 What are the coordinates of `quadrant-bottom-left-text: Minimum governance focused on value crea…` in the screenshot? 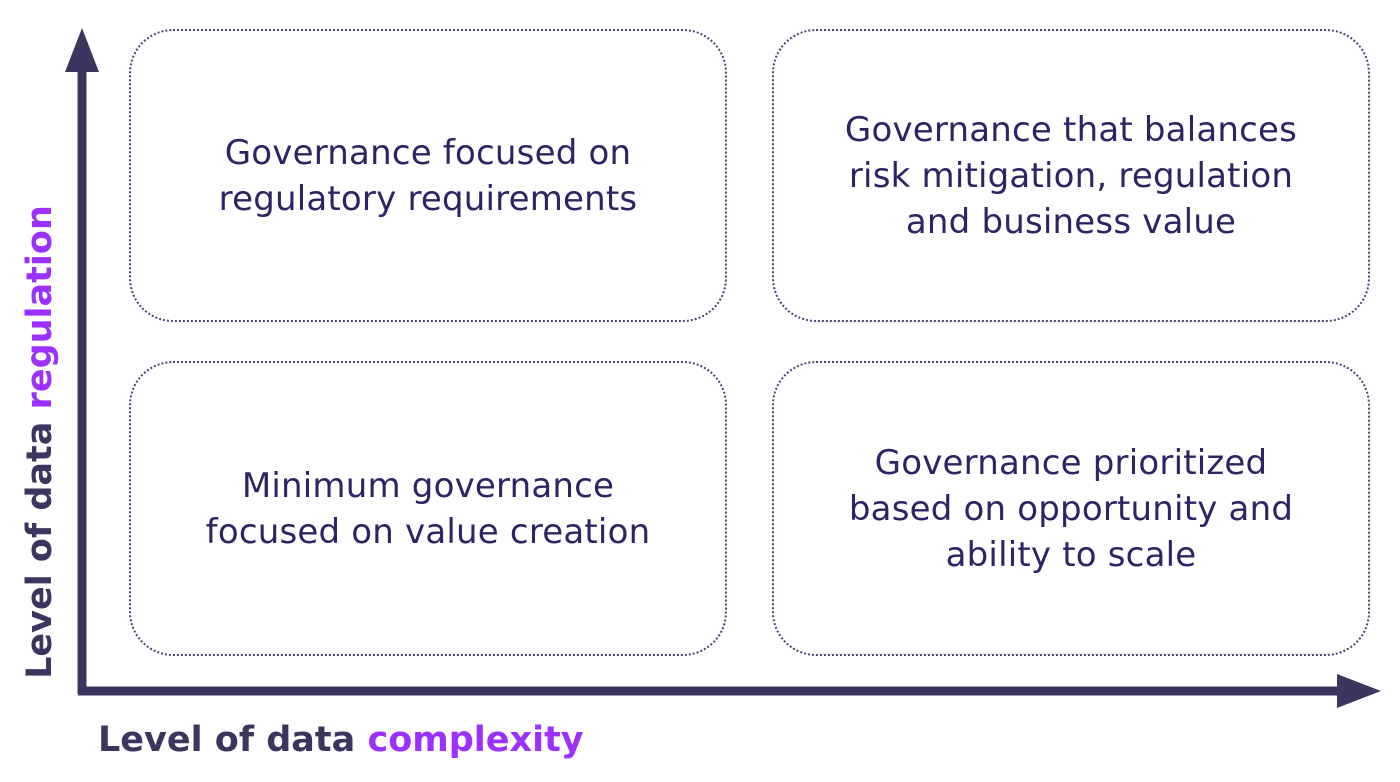 It's located at (428, 508).